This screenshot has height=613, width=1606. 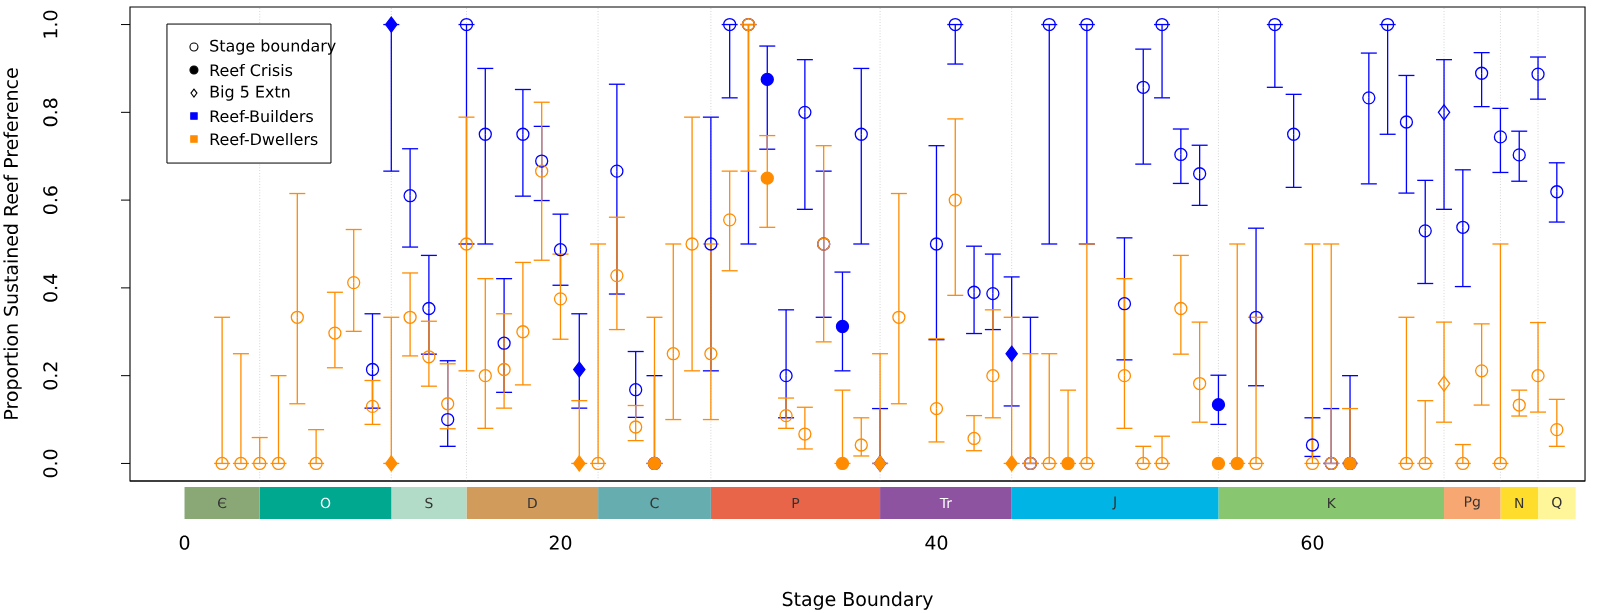 I want to click on annotation: Reef Crisis, so click(x=251, y=70).